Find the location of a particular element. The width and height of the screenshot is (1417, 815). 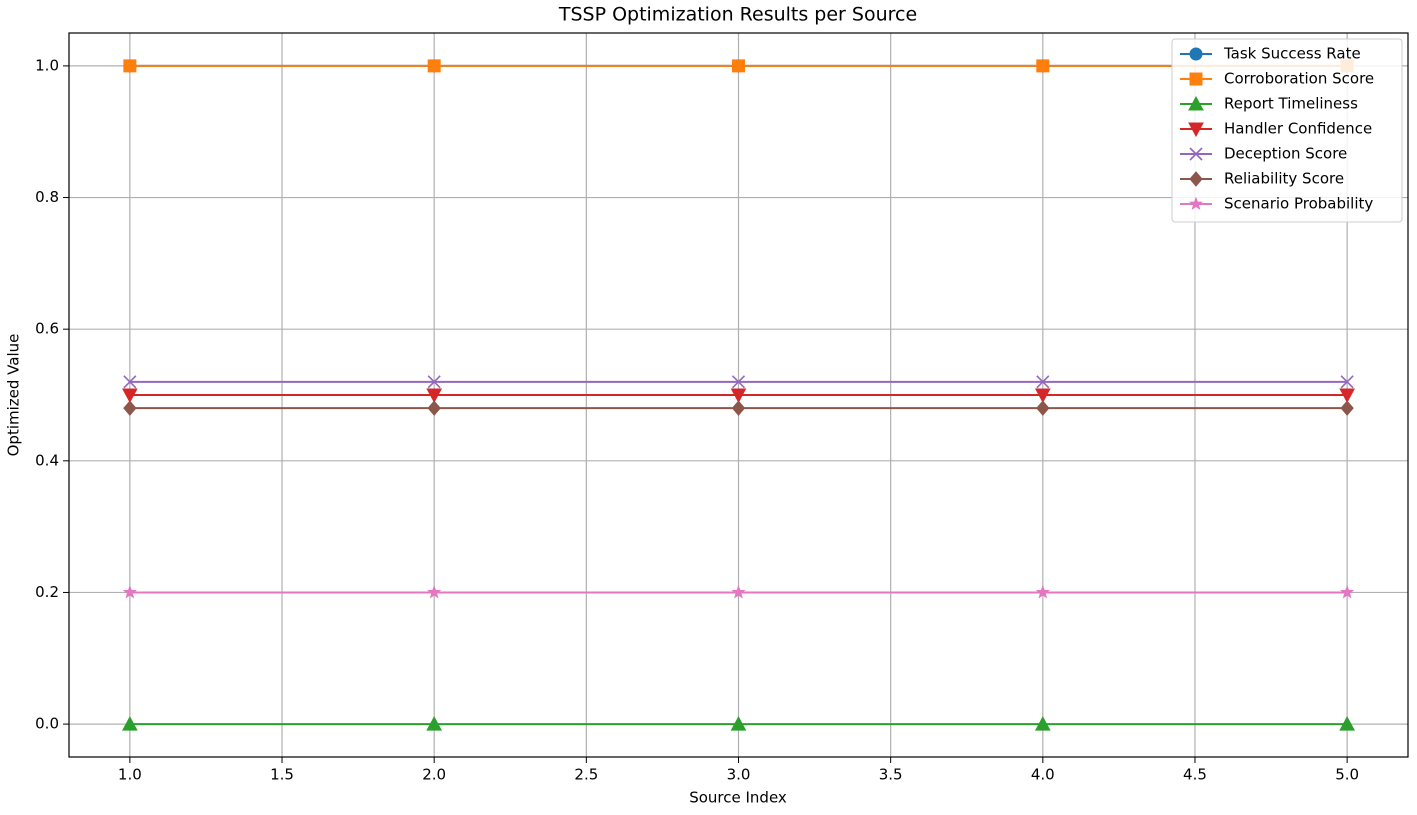

legend-label: Task Success Rate is located at coordinates (1292, 54).